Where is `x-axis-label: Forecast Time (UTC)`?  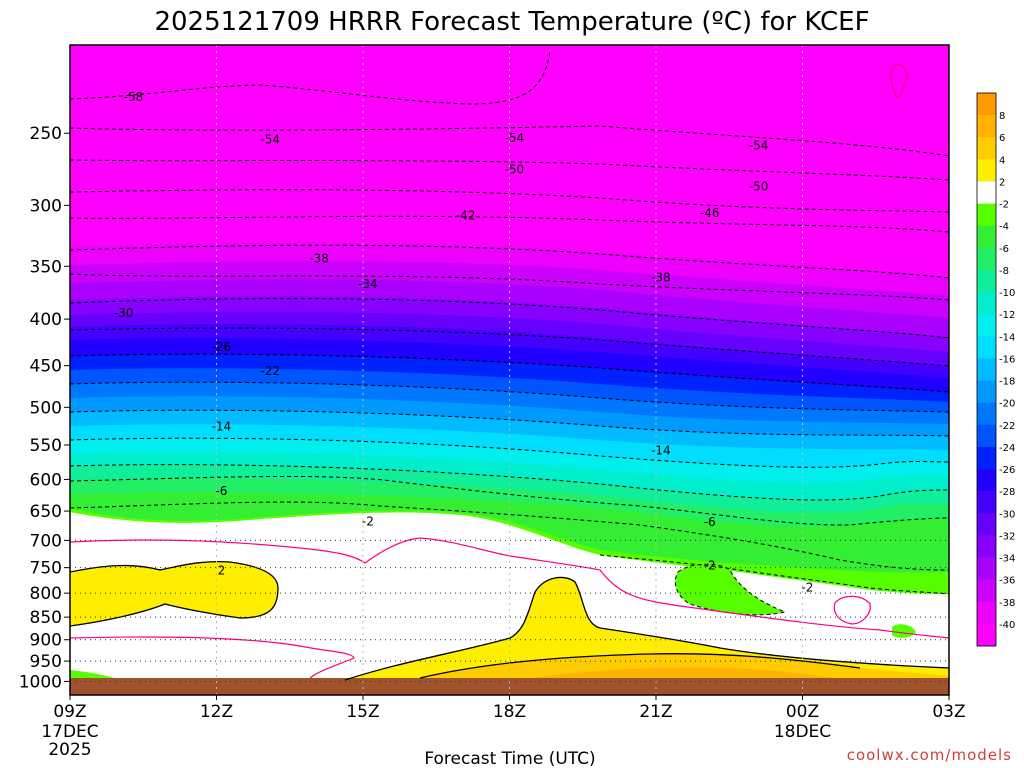 x-axis-label: Forecast Time (UTC) is located at coordinates (509, 758).